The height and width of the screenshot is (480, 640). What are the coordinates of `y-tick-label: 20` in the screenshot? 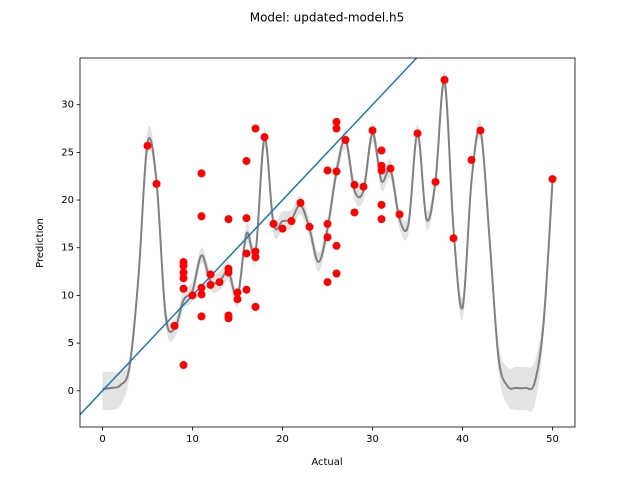 It's located at (67, 200).